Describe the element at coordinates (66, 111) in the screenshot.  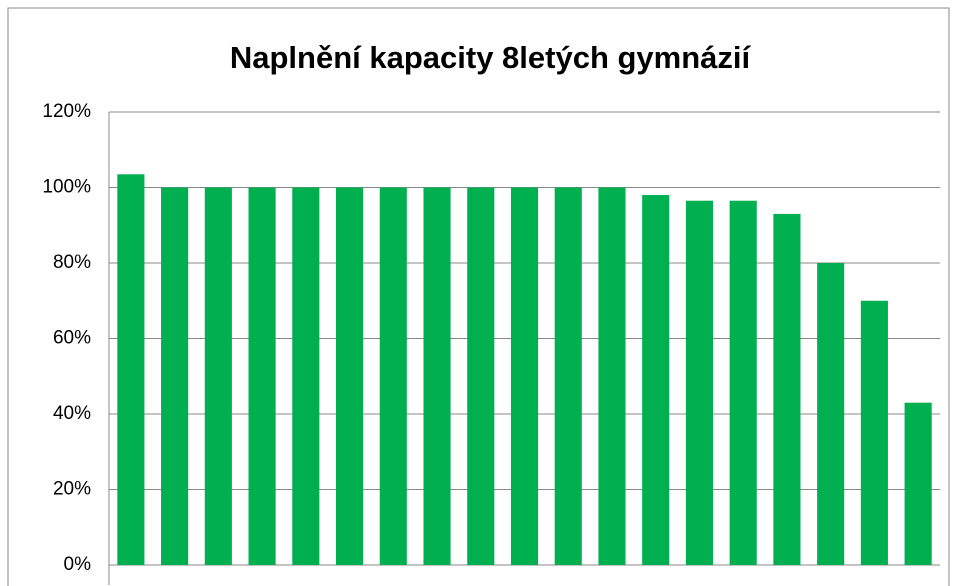
I see `y-tick-label: 120%` at that location.